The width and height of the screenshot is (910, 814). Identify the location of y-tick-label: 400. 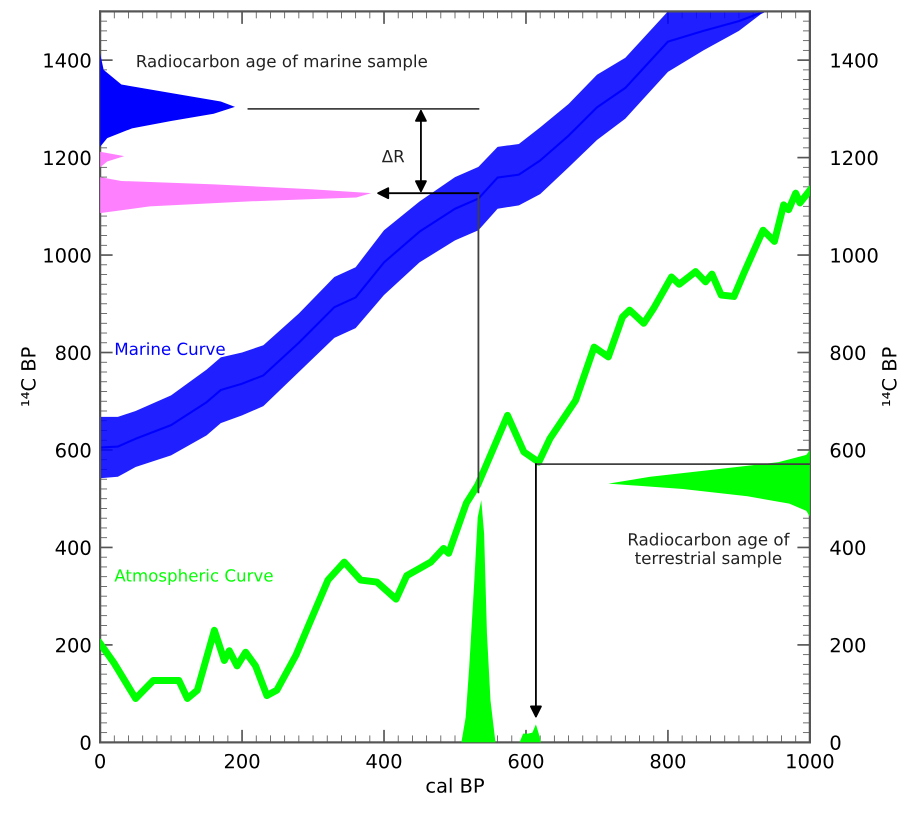
(73, 548).